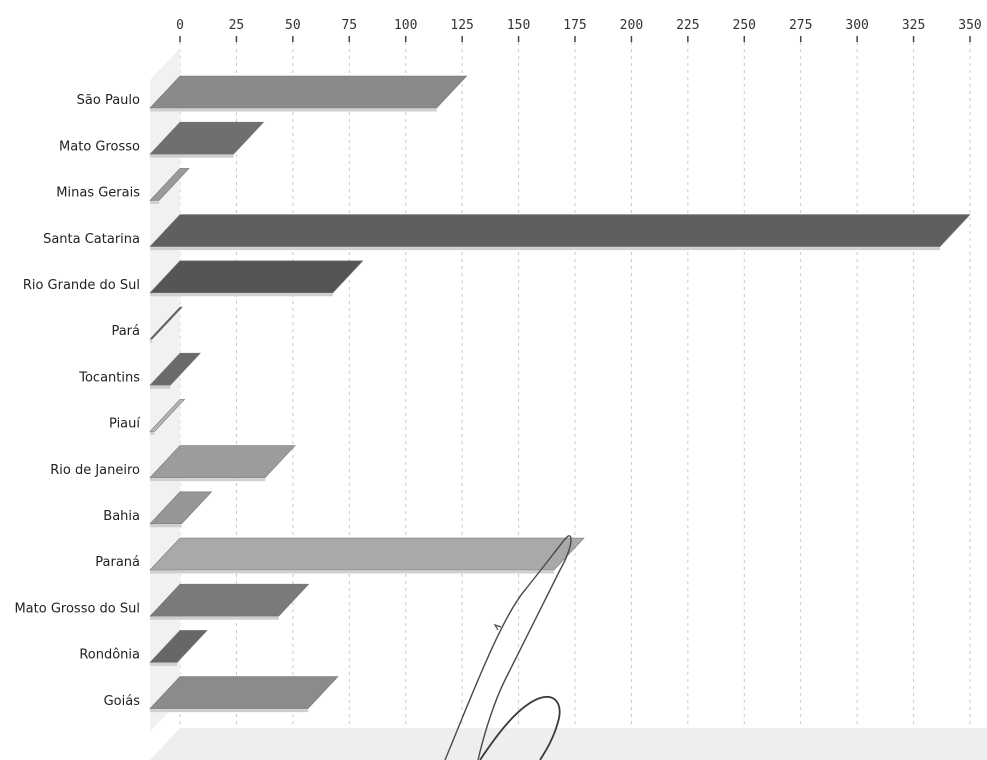  What do you see at coordinates (81, 285) in the screenshot?
I see `category-label: Rio Grande do Sul` at bounding box center [81, 285].